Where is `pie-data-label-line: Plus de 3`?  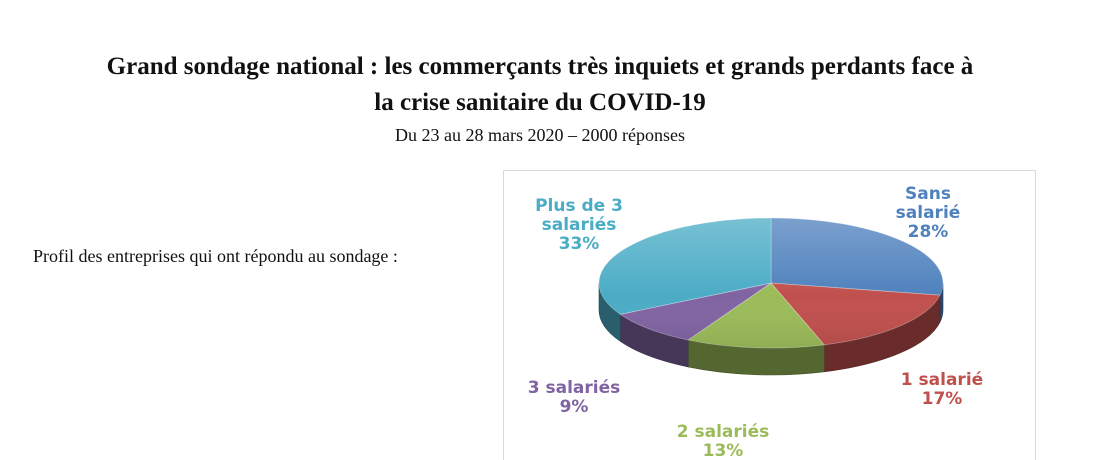 pie-data-label-line: Plus de 3 is located at coordinates (579, 206).